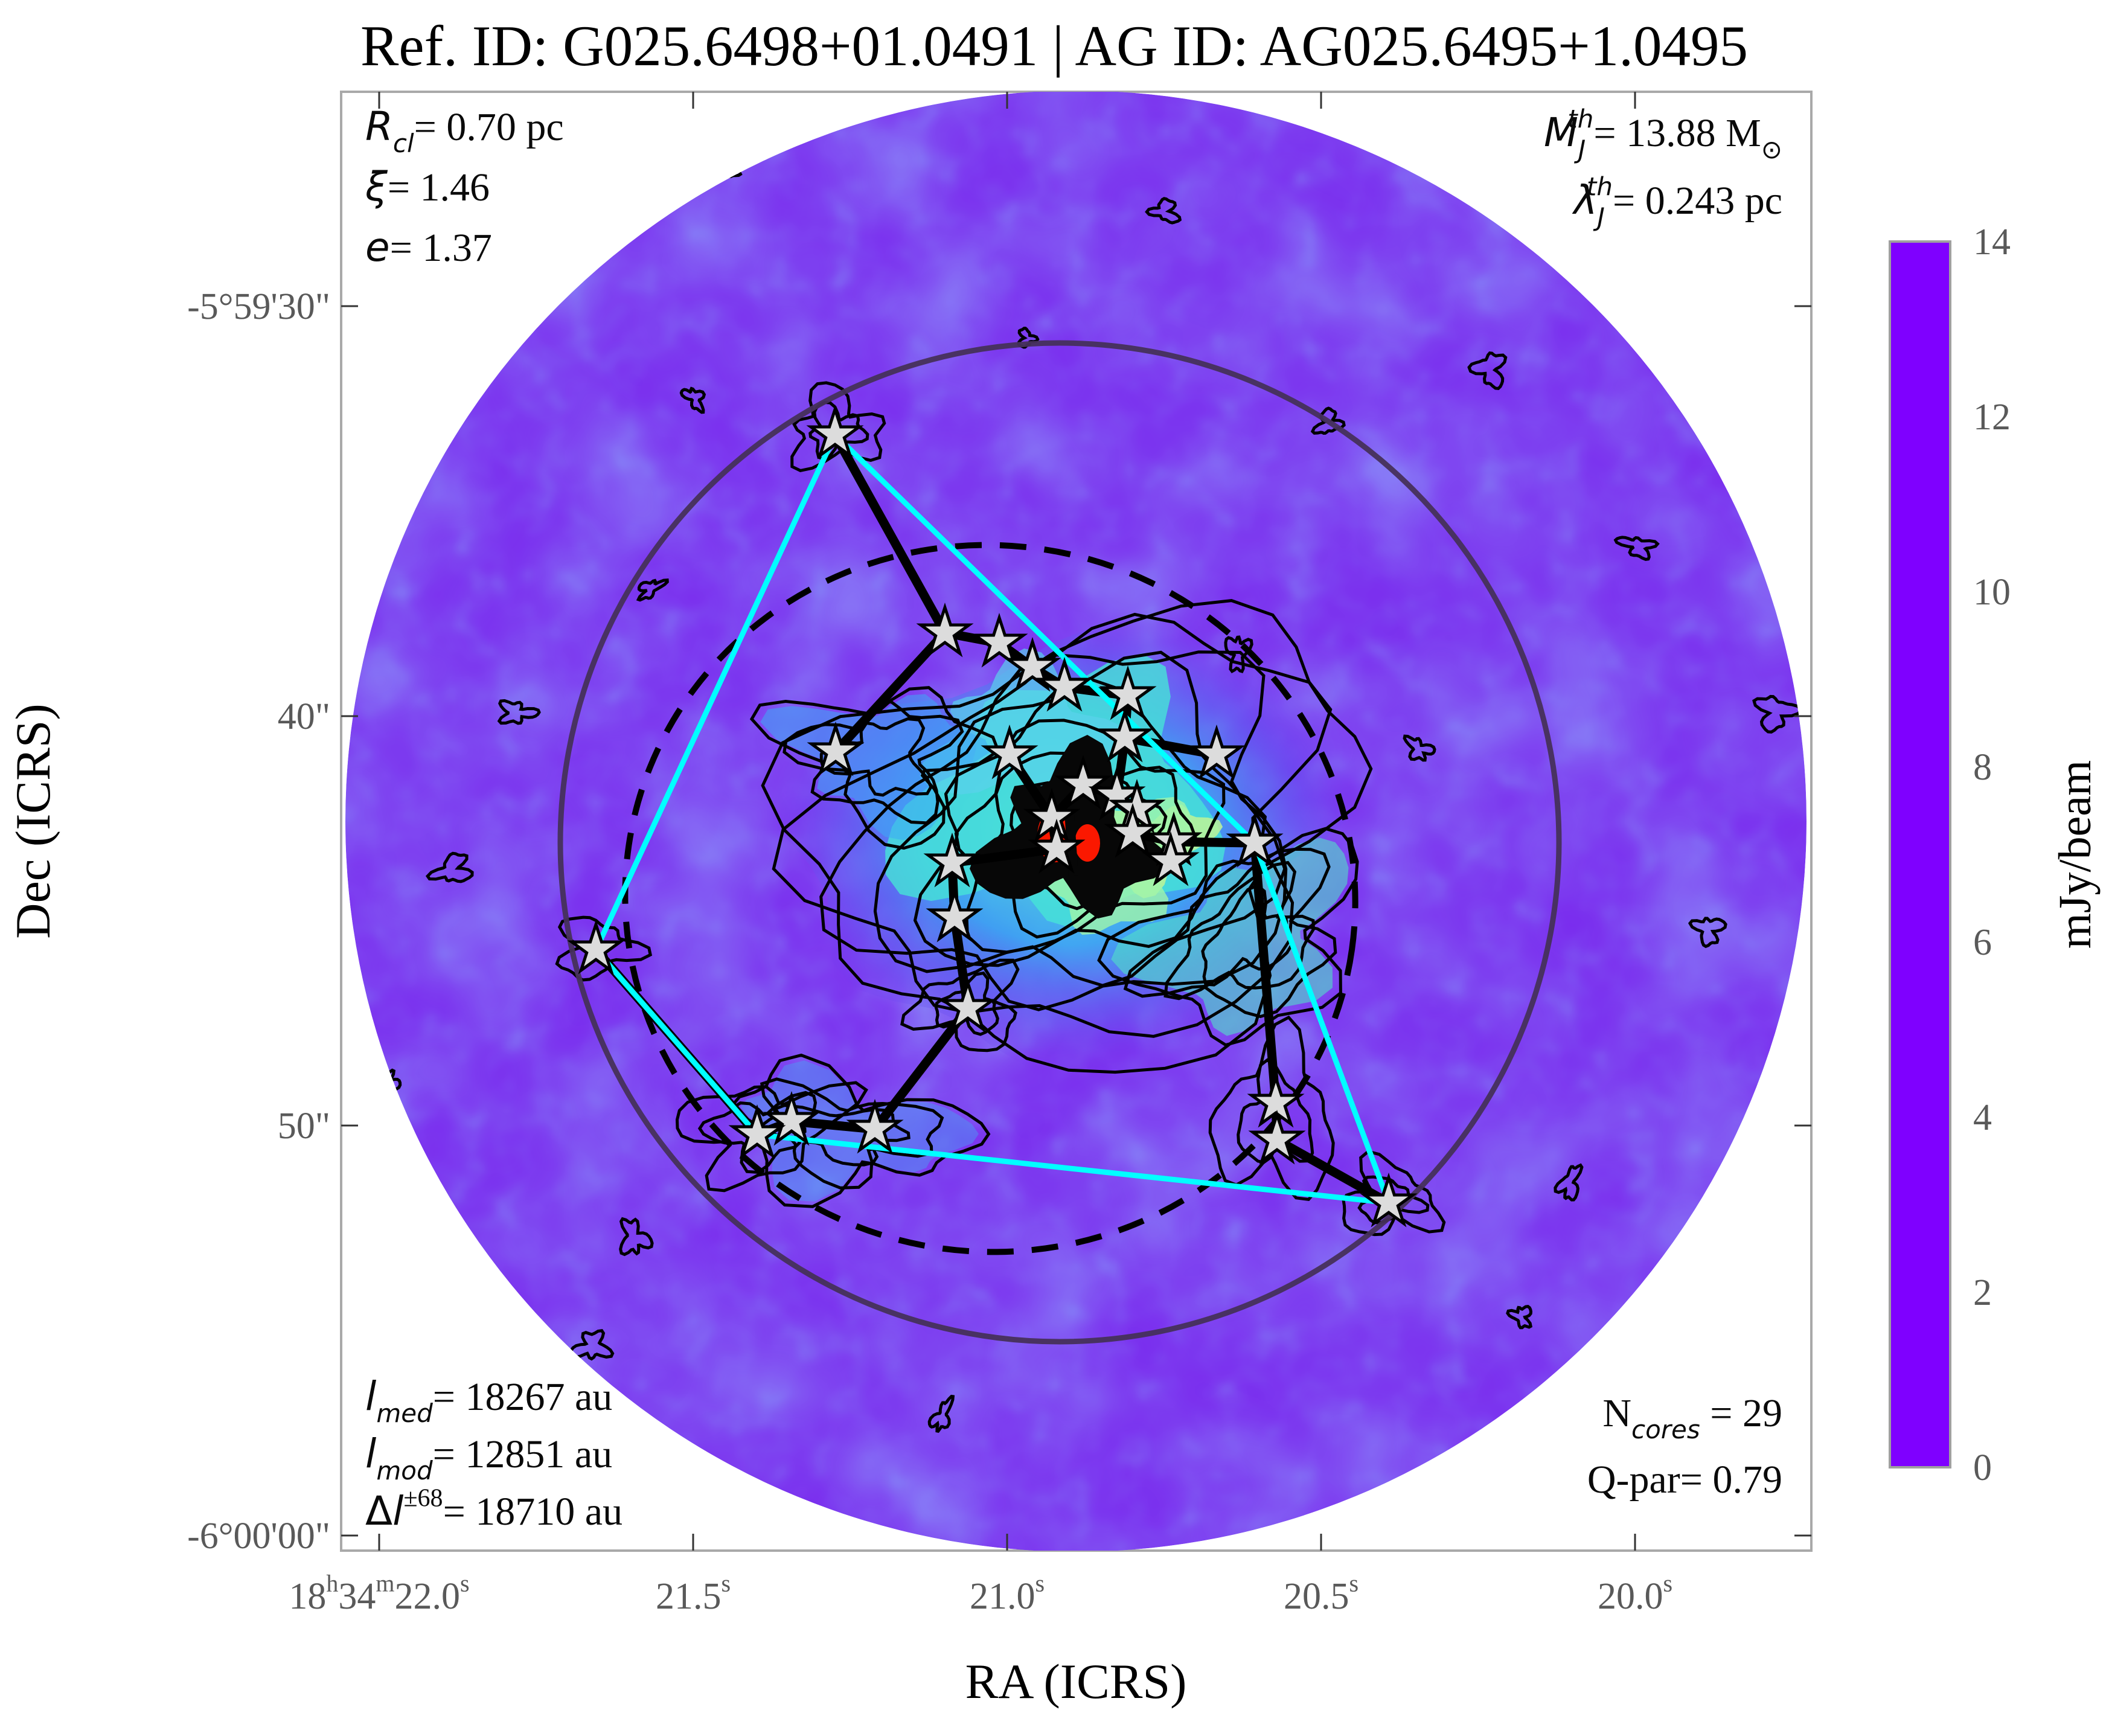 This screenshot has height=1736, width=2109. I want to click on text-segment: cl, so click(403, 143).